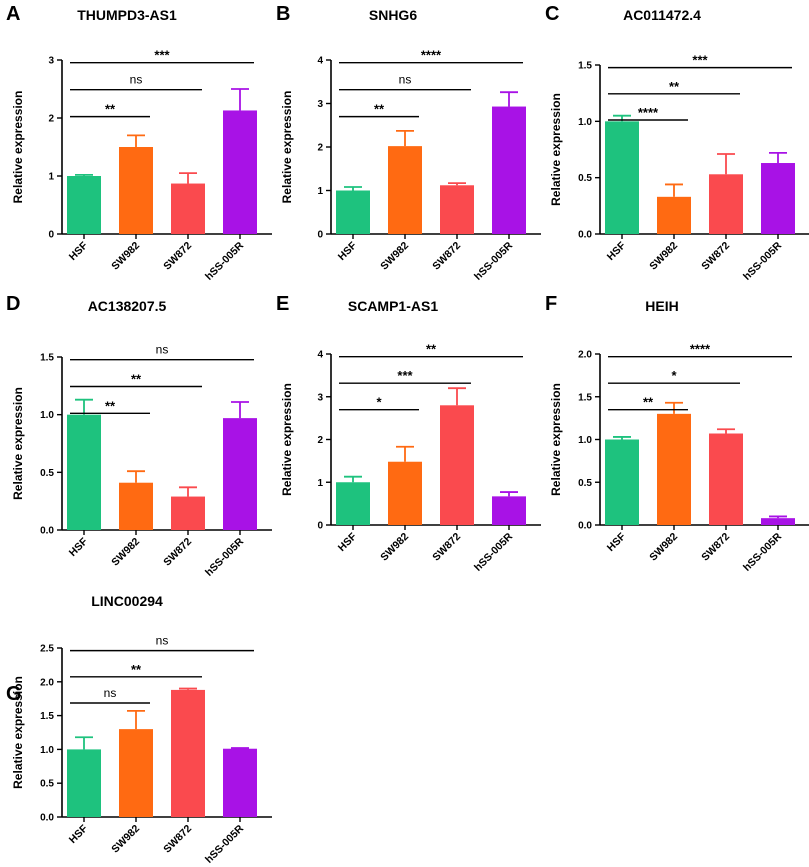 This screenshot has width=809, height=867. Describe the element at coordinates (393, 15) in the screenshot. I see `chart-title: SNHG6` at that location.